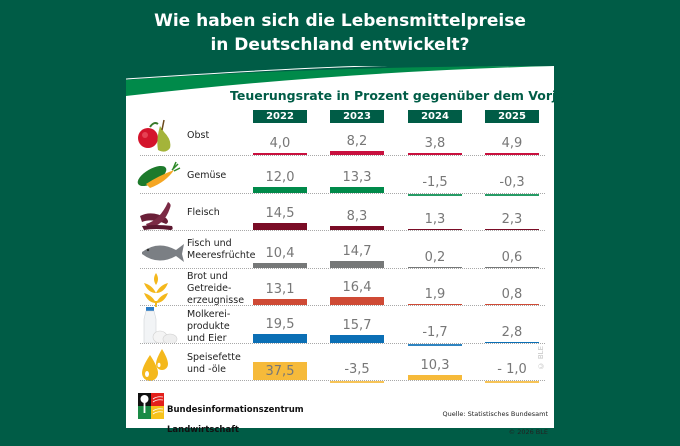 The image size is (680, 446). I want to click on value-label-speisefette-und-öle-2025: - 1,0, so click(512, 369).